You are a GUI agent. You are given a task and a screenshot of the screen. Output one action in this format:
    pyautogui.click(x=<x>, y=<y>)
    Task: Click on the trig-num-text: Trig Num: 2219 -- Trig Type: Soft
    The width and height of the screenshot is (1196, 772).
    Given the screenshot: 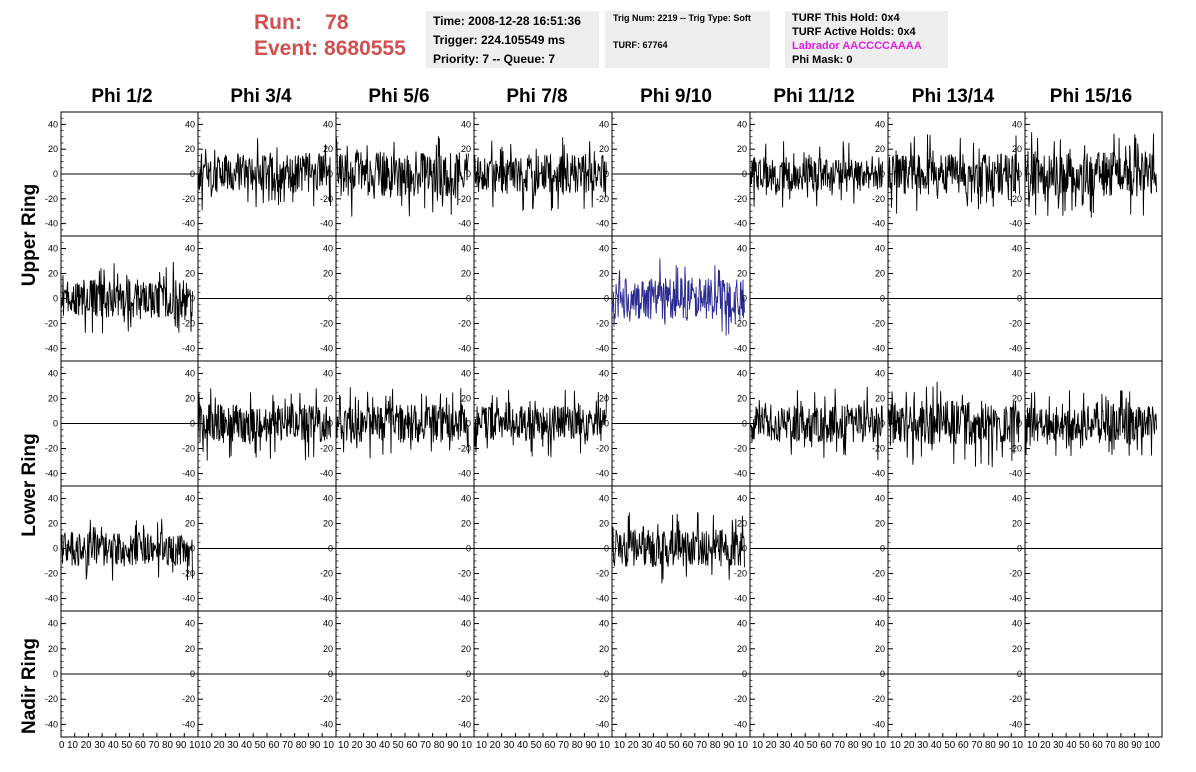 What is the action you would take?
    pyautogui.click(x=682, y=18)
    